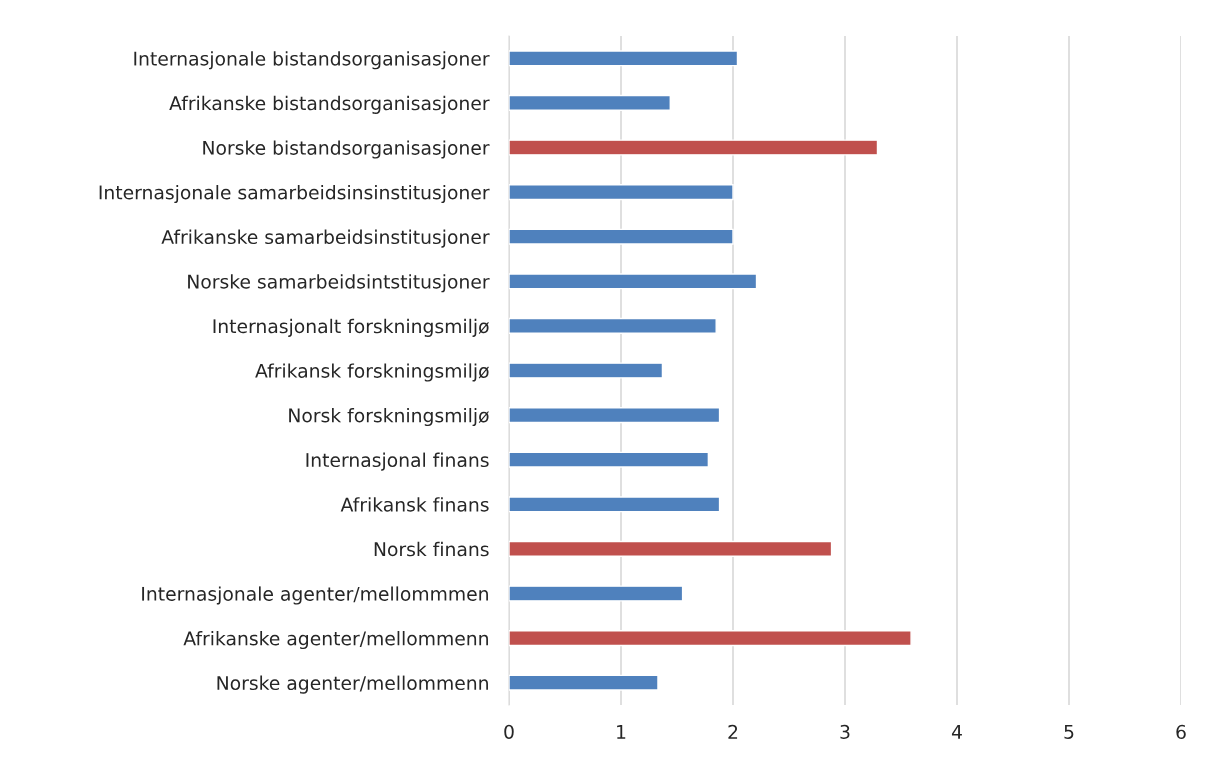 Image resolution: width=1213 pixels, height=767 pixels. Describe the element at coordinates (389, 417) in the screenshot. I see `y-tick-label: Norsk forskningsmiljø` at that location.